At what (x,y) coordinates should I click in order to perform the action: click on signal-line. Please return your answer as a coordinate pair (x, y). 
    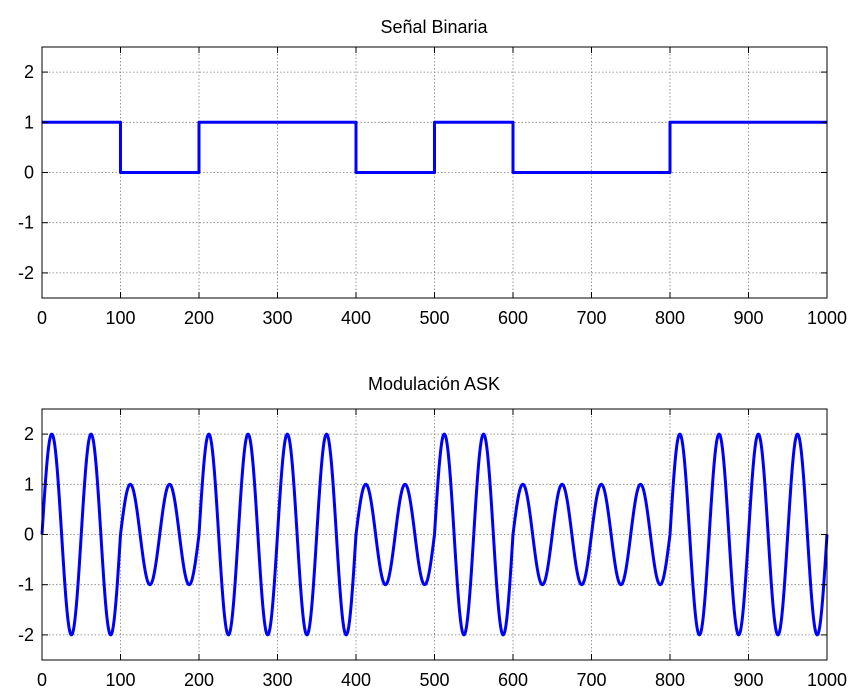
    Looking at the image, I should click on (434, 147).